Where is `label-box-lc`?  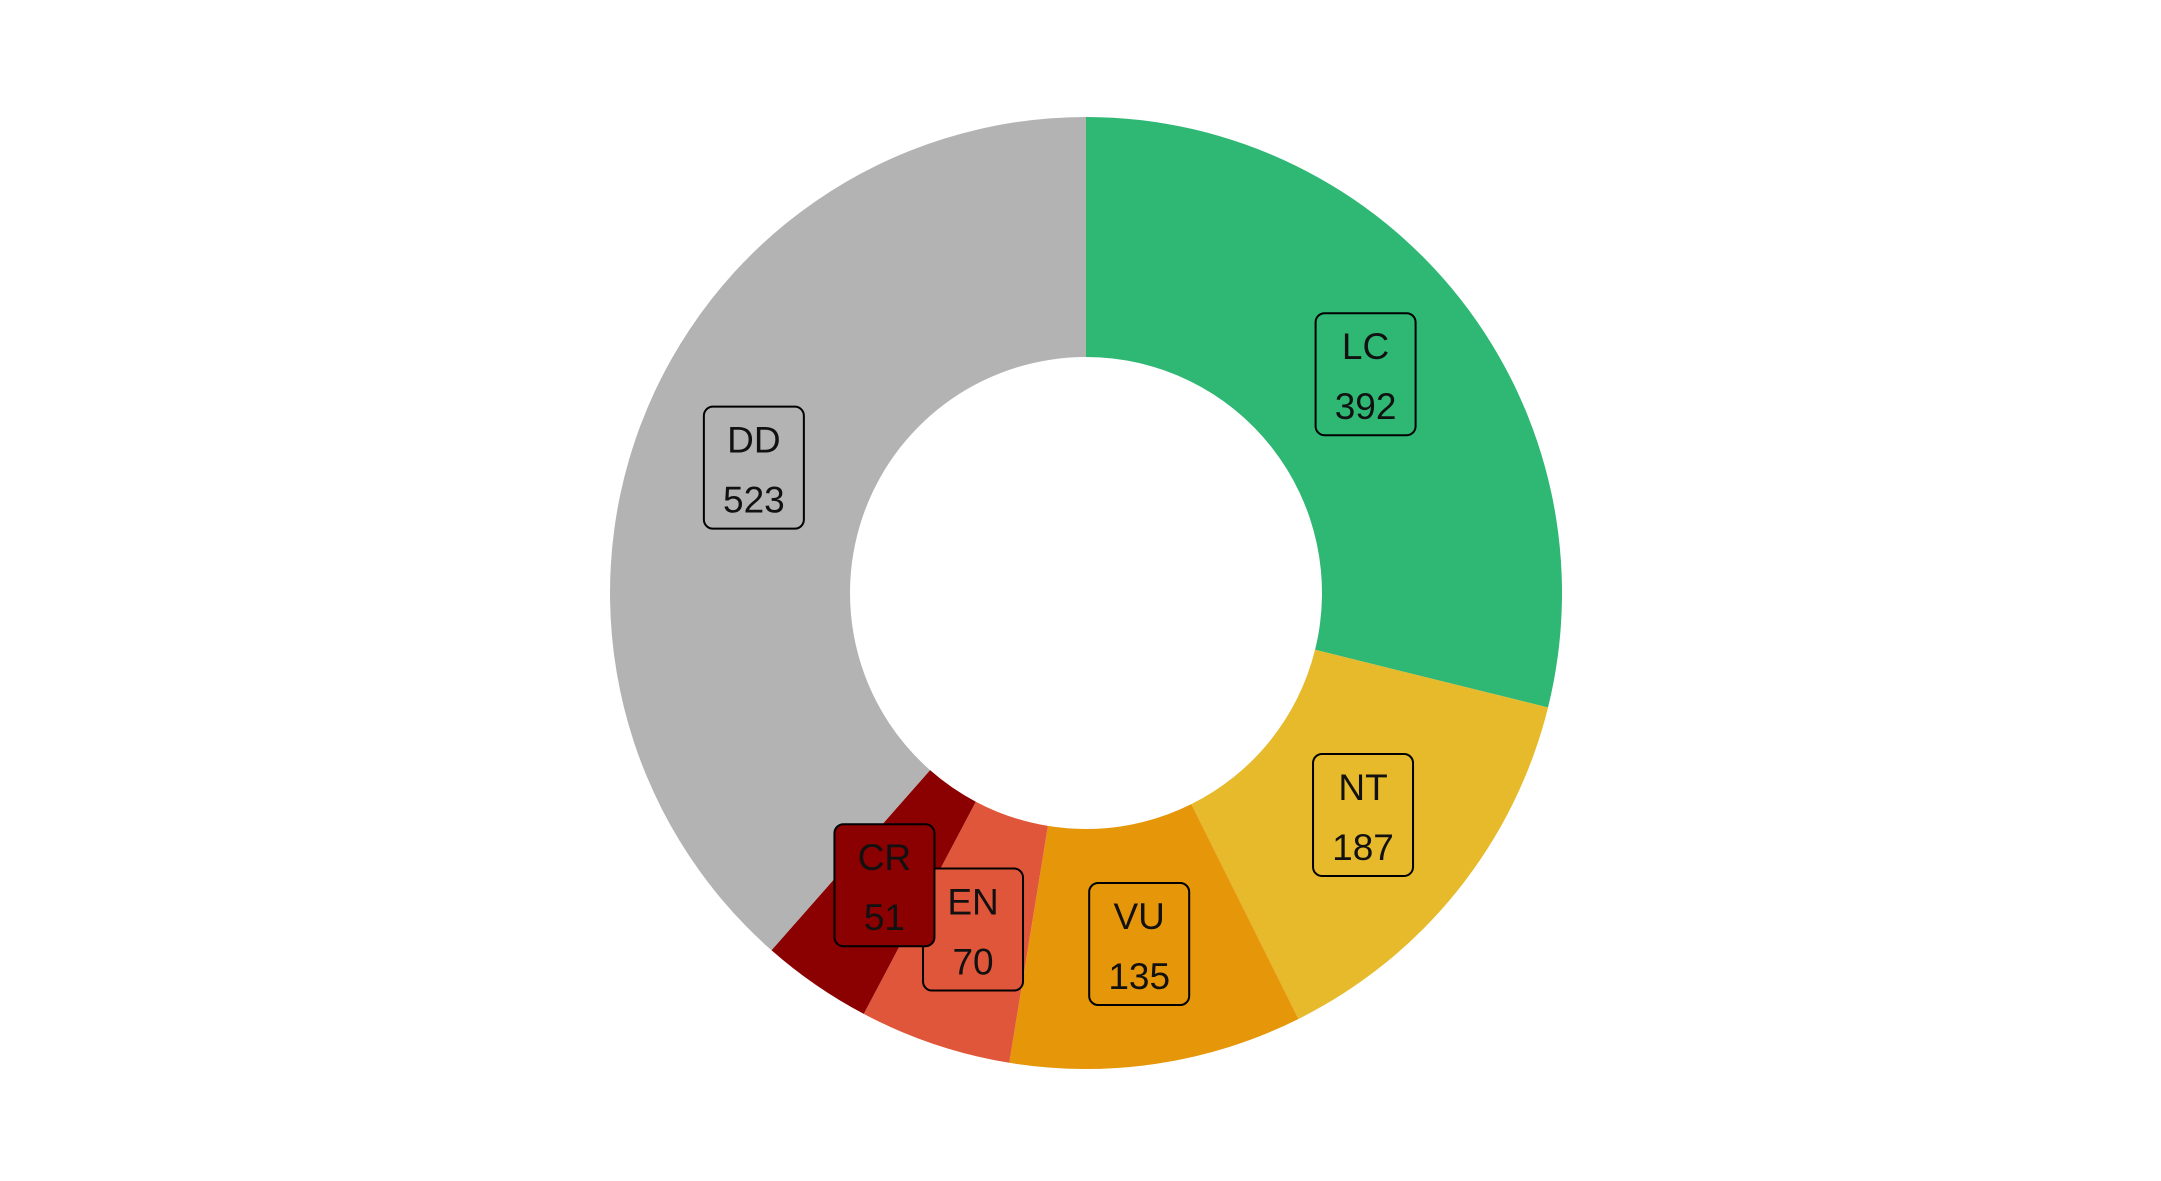
label-box-lc is located at coordinates (1365, 374).